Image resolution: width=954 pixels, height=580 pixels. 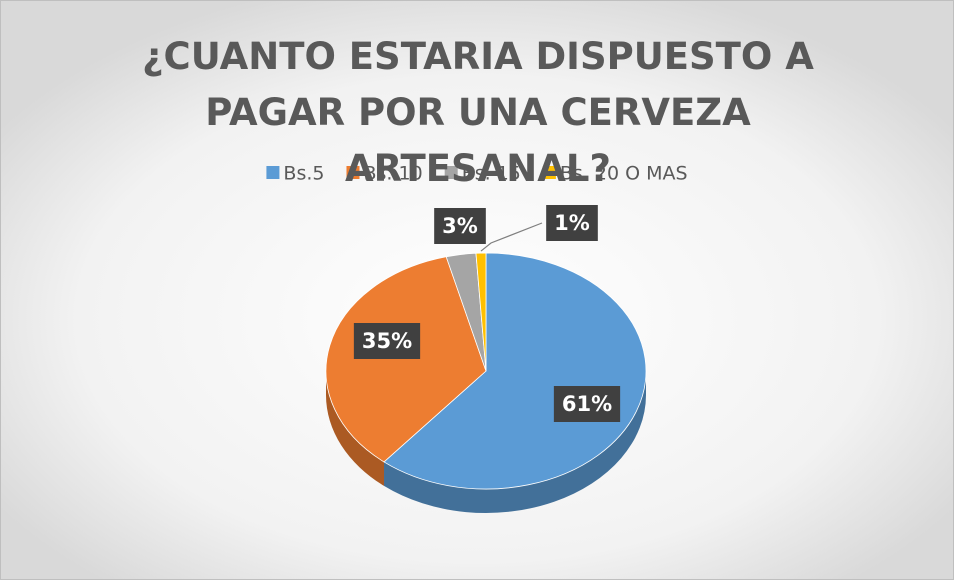 I want to click on data-label: 35%, so click(x=387, y=341).